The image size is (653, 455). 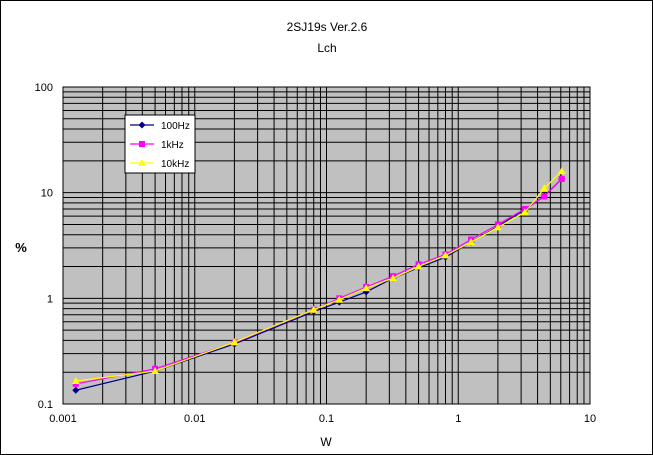 What do you see at coordinates (327, 27) in the screenshot?
I see `chart-title: 2SJ19s Ver.2.6` at bounding box center [327, 27].